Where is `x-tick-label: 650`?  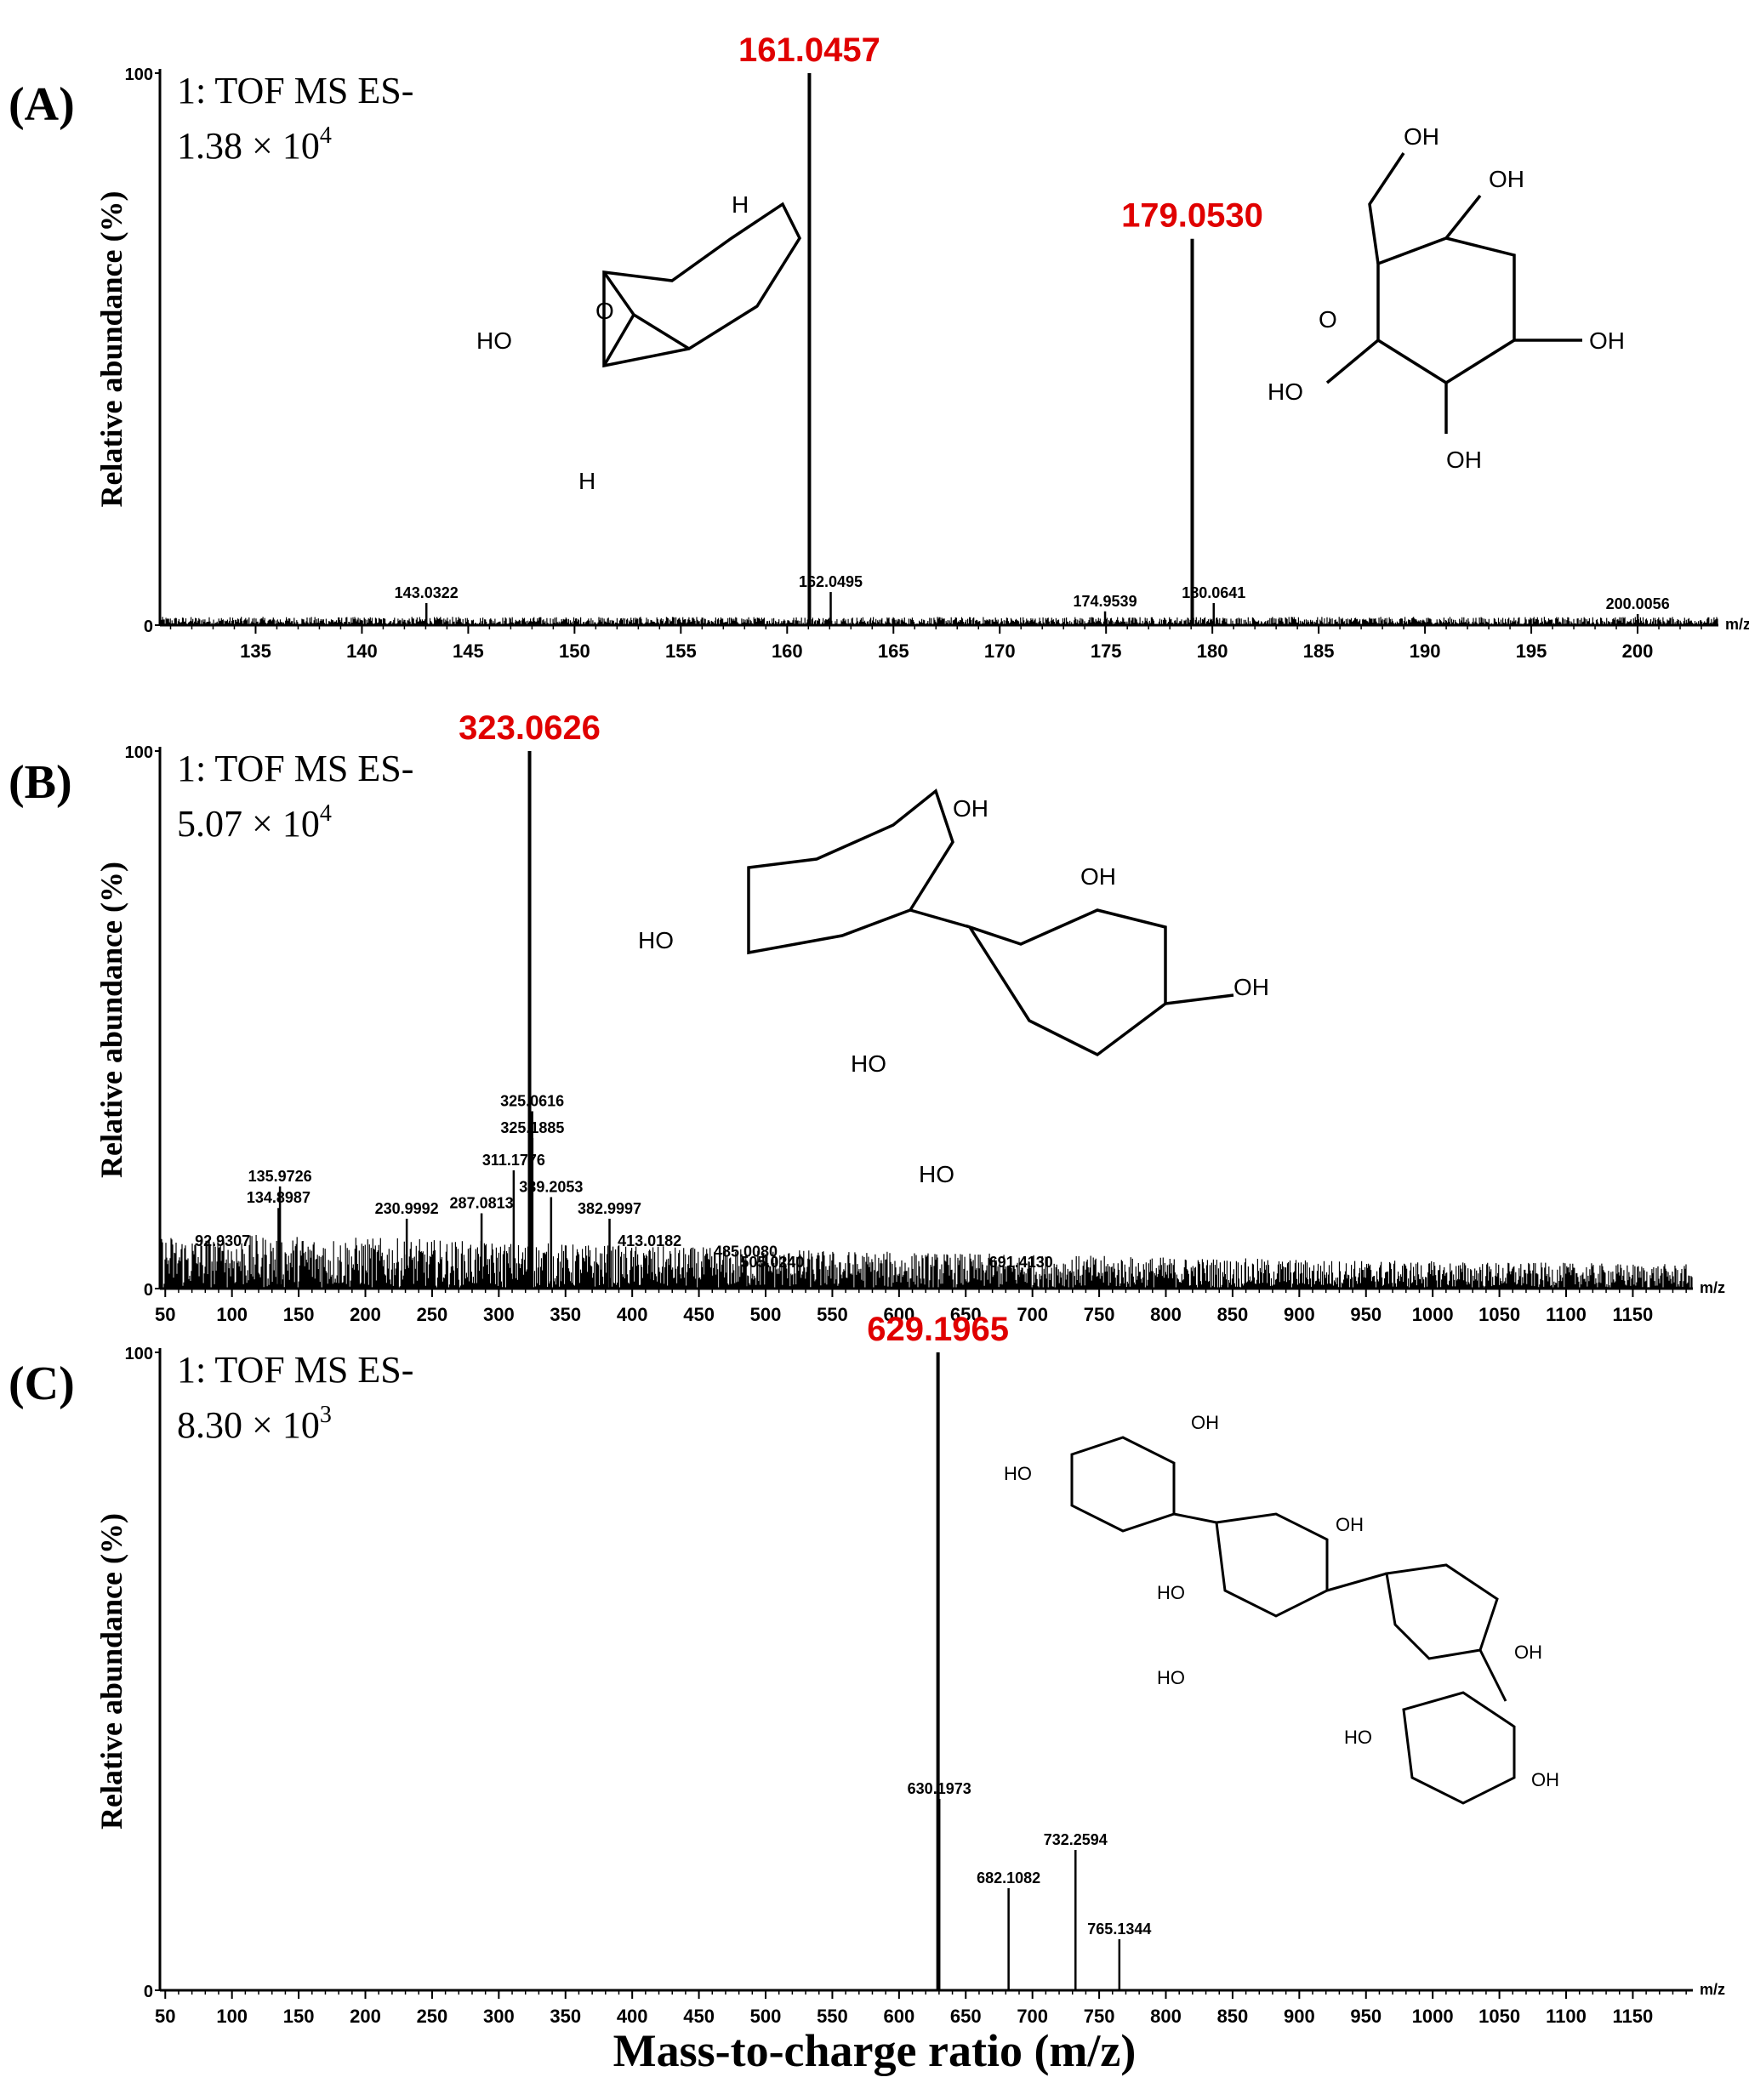 x-tick-label: 650 is located at coordinates (966, 1314).